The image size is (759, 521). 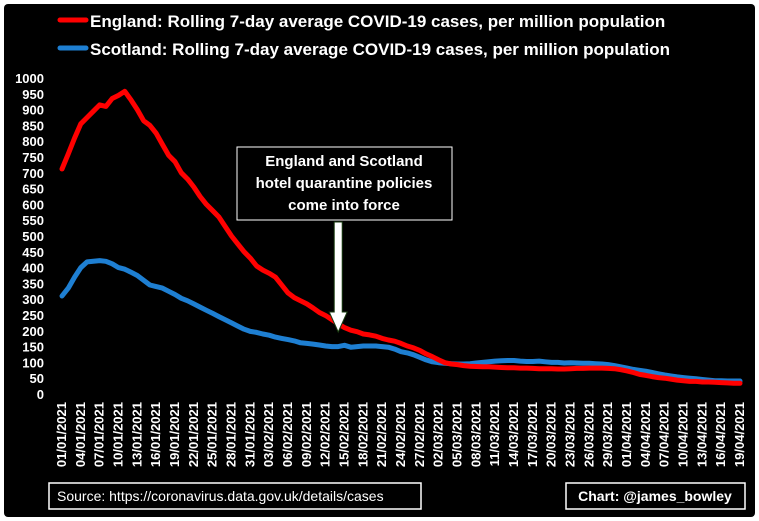 I want to click on x-tick-label: 19/01/2021, so click(x=174, y=434).